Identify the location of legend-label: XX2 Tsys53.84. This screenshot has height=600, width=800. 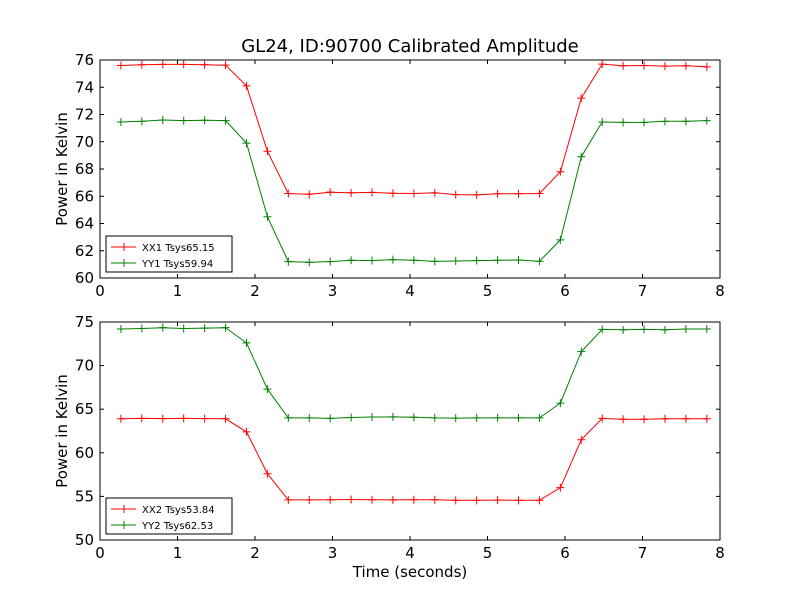
(178, 510).